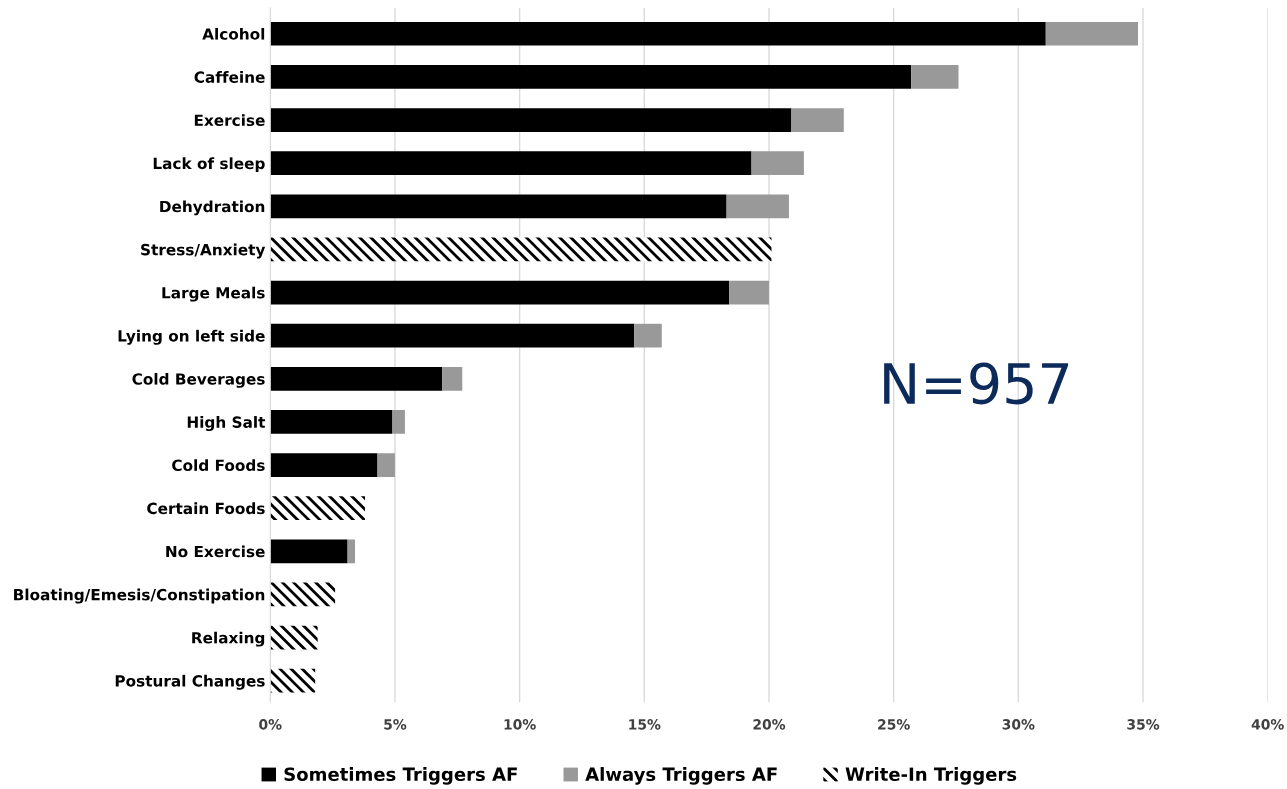 This screenshot has height=789, width=1287. What do you see at coordinates (645, 724) in the screenshot?
I see `x-tick-label: 15%` at bounding box center [645, 724].